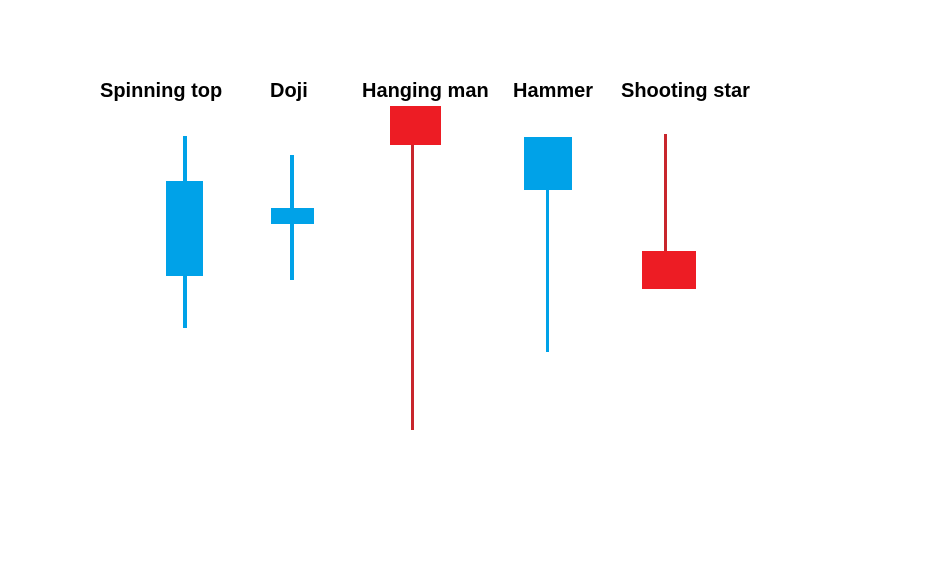 This screenshot has height=573, width=937. What do you see at coordinates (161, 91) in the screenshot?
I see `label-spinning-top: Spinning top` at bounding box center [161, 91].